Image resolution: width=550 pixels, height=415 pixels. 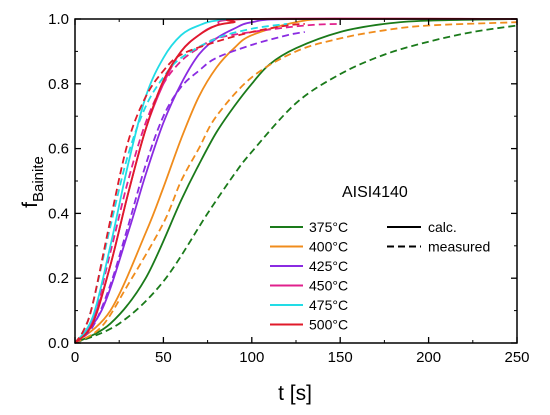 I want to click on y-axis-title-sub: Bainite, so click(x=38, y=179).